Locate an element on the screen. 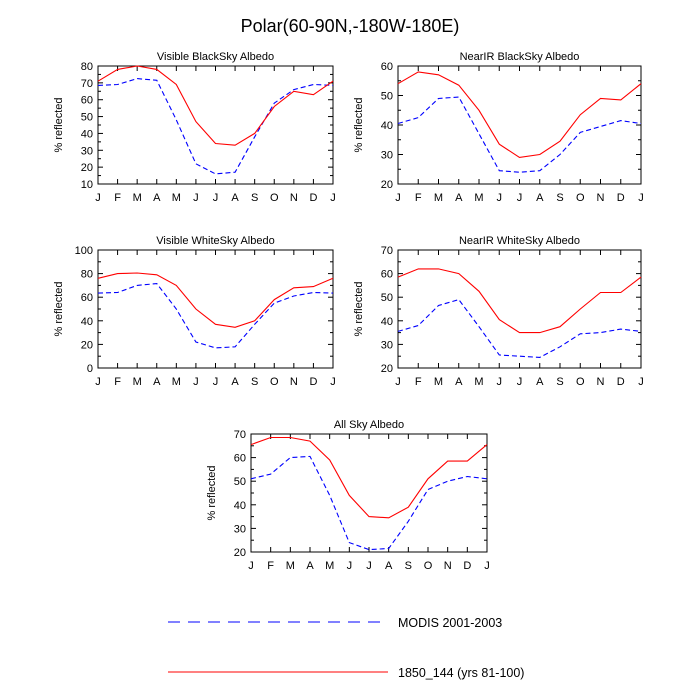 Image resolution: width=700 pixels, height=700 pixels. y-tick-label: 10 is located at coordinates (87, 185).